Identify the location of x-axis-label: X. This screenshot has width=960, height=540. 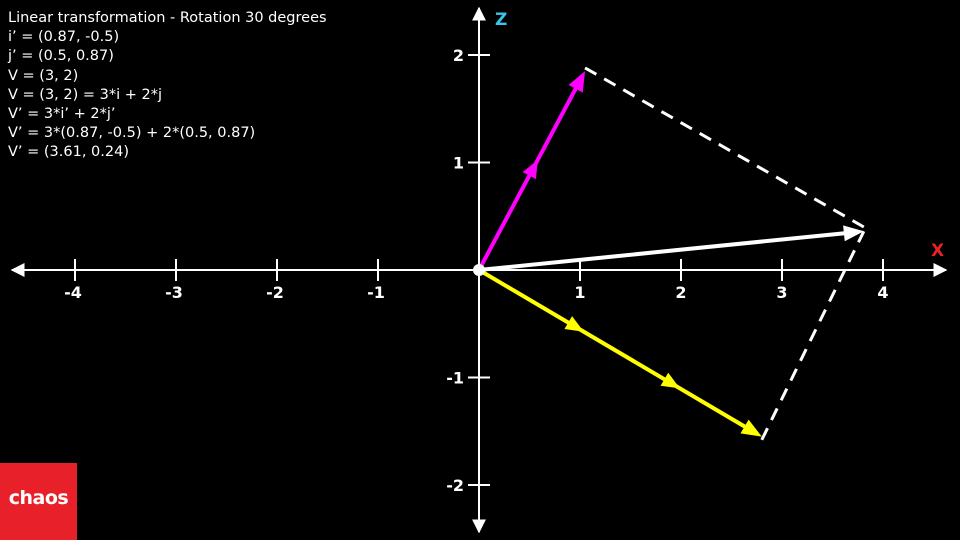
(937, 251).